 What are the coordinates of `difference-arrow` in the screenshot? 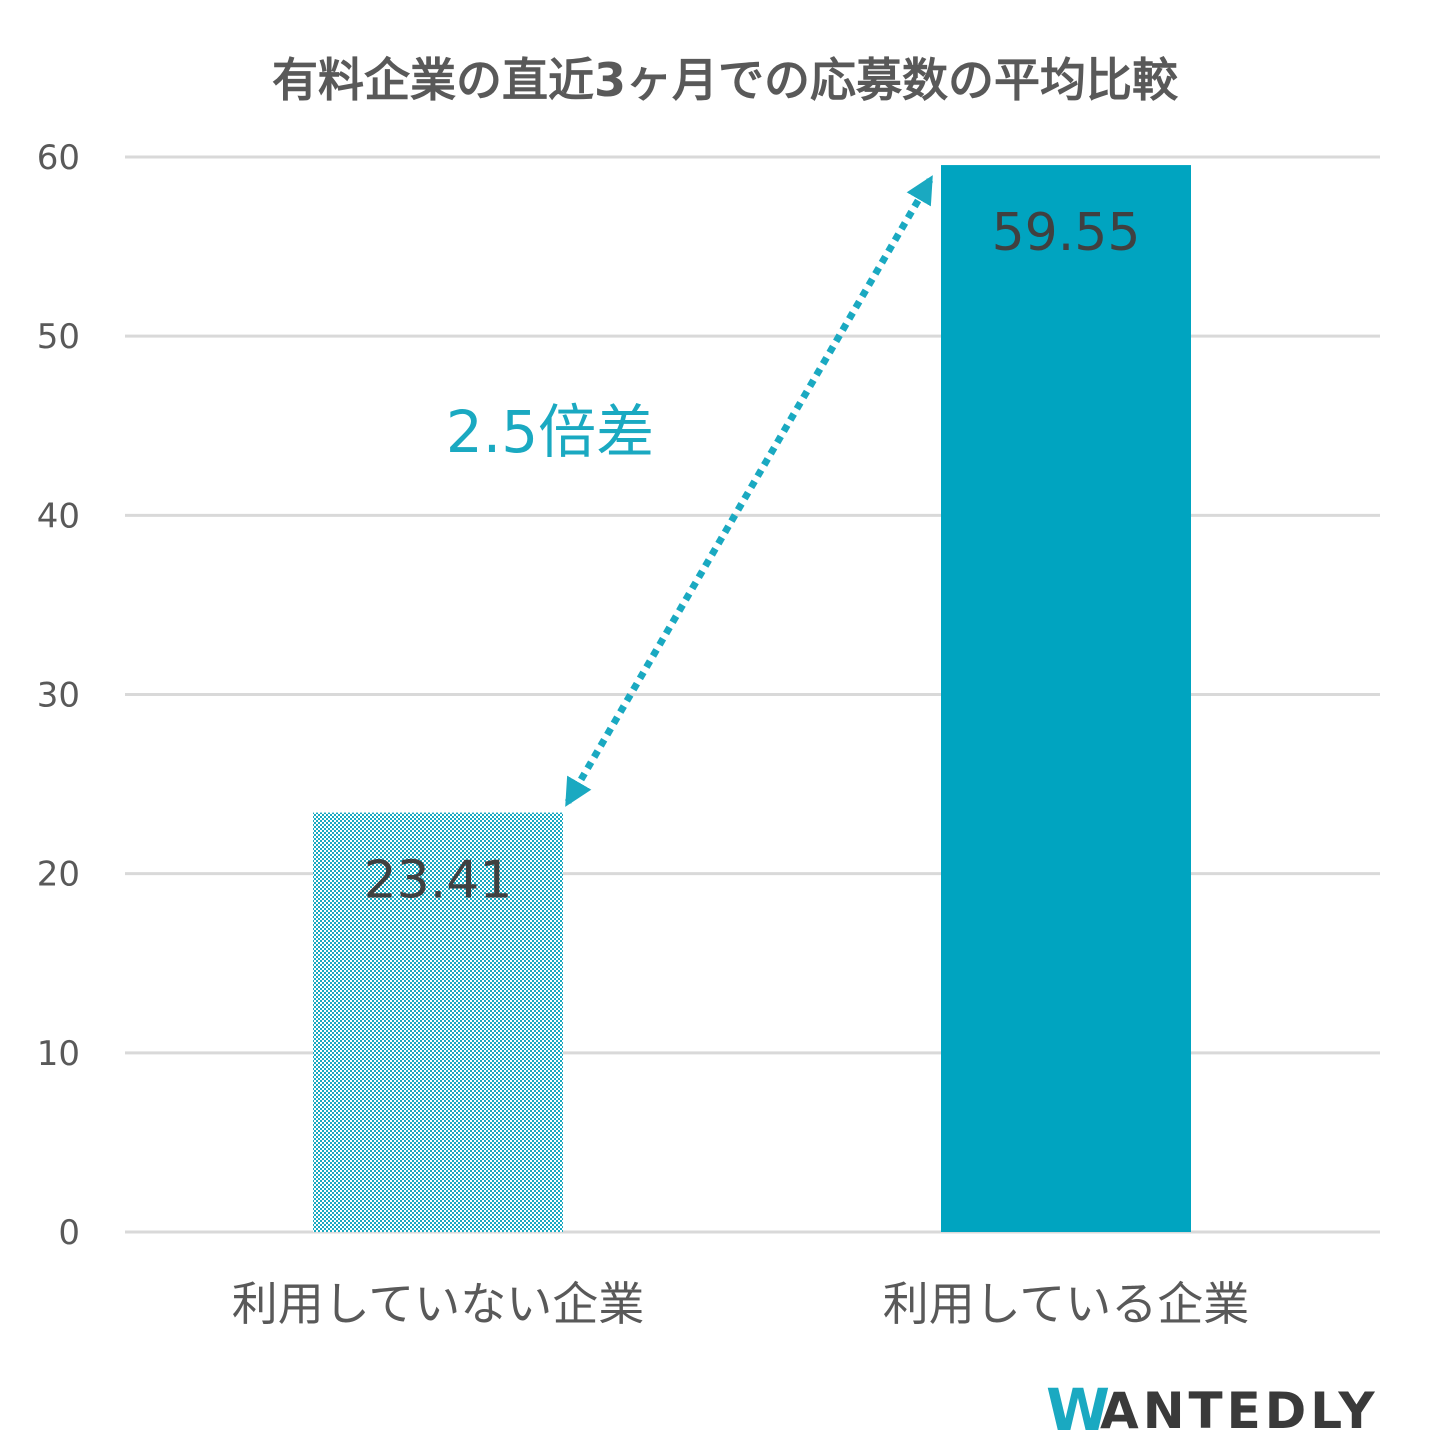 It's located at (749, 491).